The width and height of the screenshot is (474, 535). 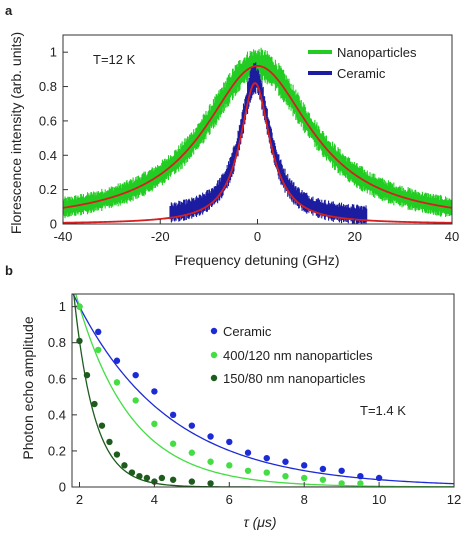 What do you see at coordinates (379, 499) in the screenshot?
I see `x-tick-label-b: 10` at bounding box center [379, 499].